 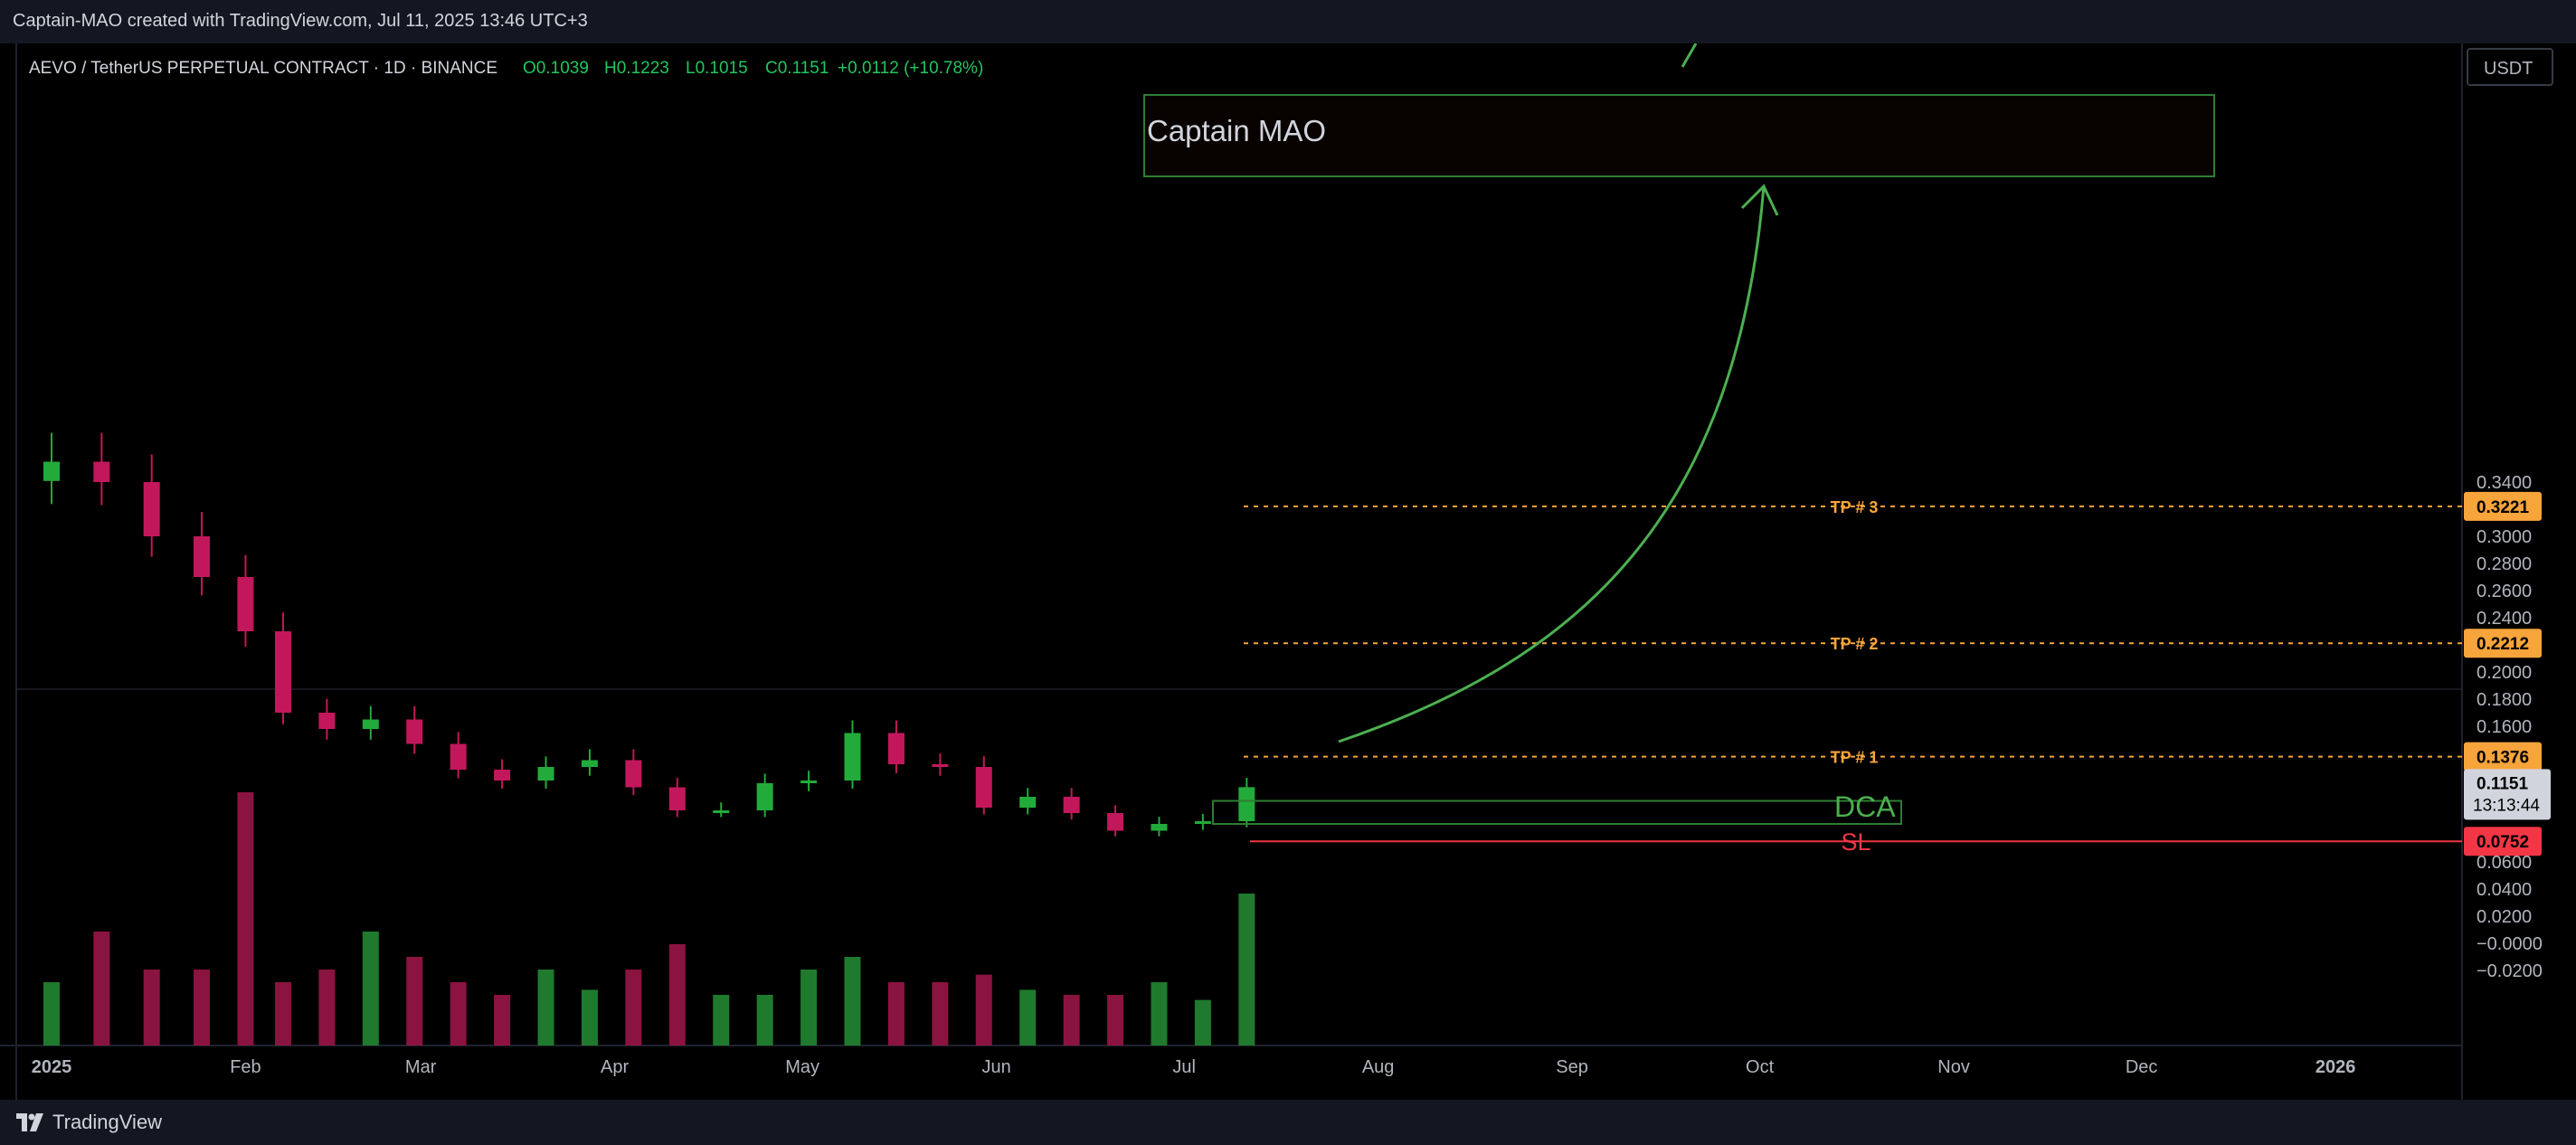 What do you see at coordinates (911, 68) in the screenshot?
I see `legend-change: +0.0112 (+10.78%)` at bounding box center [911, 68].